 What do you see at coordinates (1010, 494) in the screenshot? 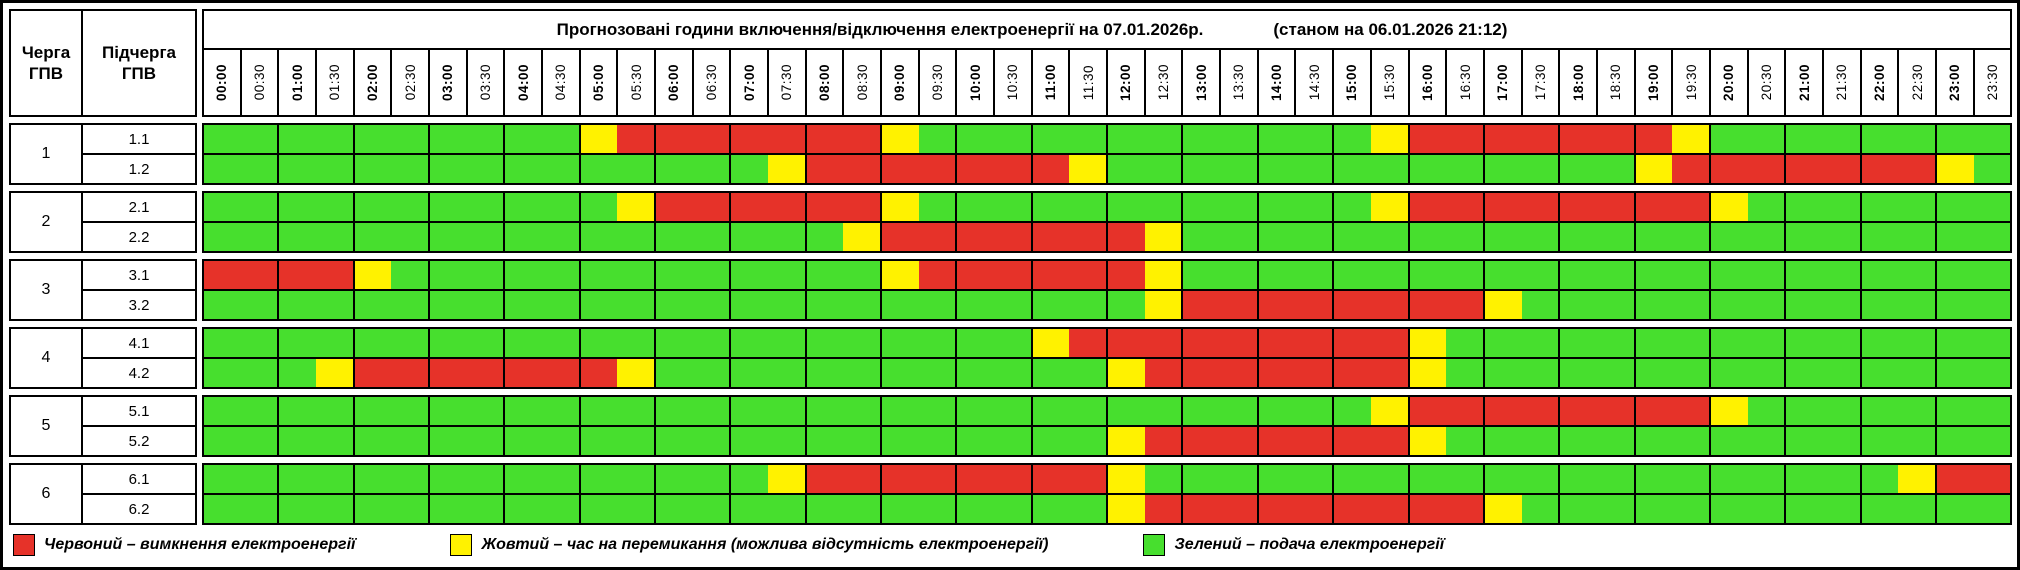
I see `queue-group-6: 6 6.1 6.2` at bounding box center [1010, 494].